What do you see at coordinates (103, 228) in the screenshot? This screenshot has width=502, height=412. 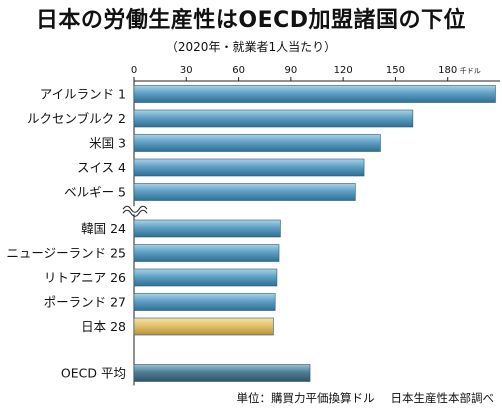 I see `category-label: 韓国 24` at bounding box center [103, 228].